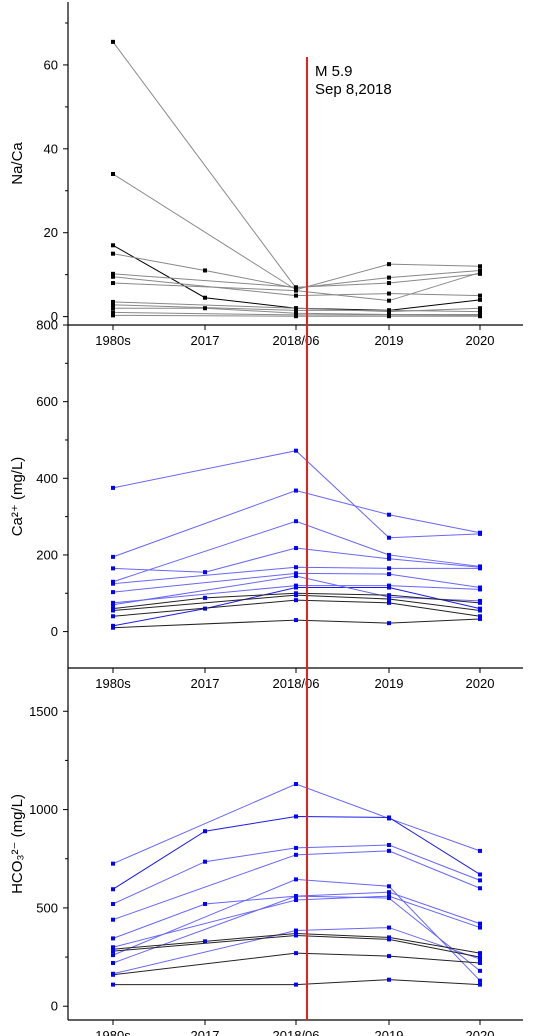 This screenshot has height=1036, width=533. I want to click on y-tick-label: 40, so click(51, 148).